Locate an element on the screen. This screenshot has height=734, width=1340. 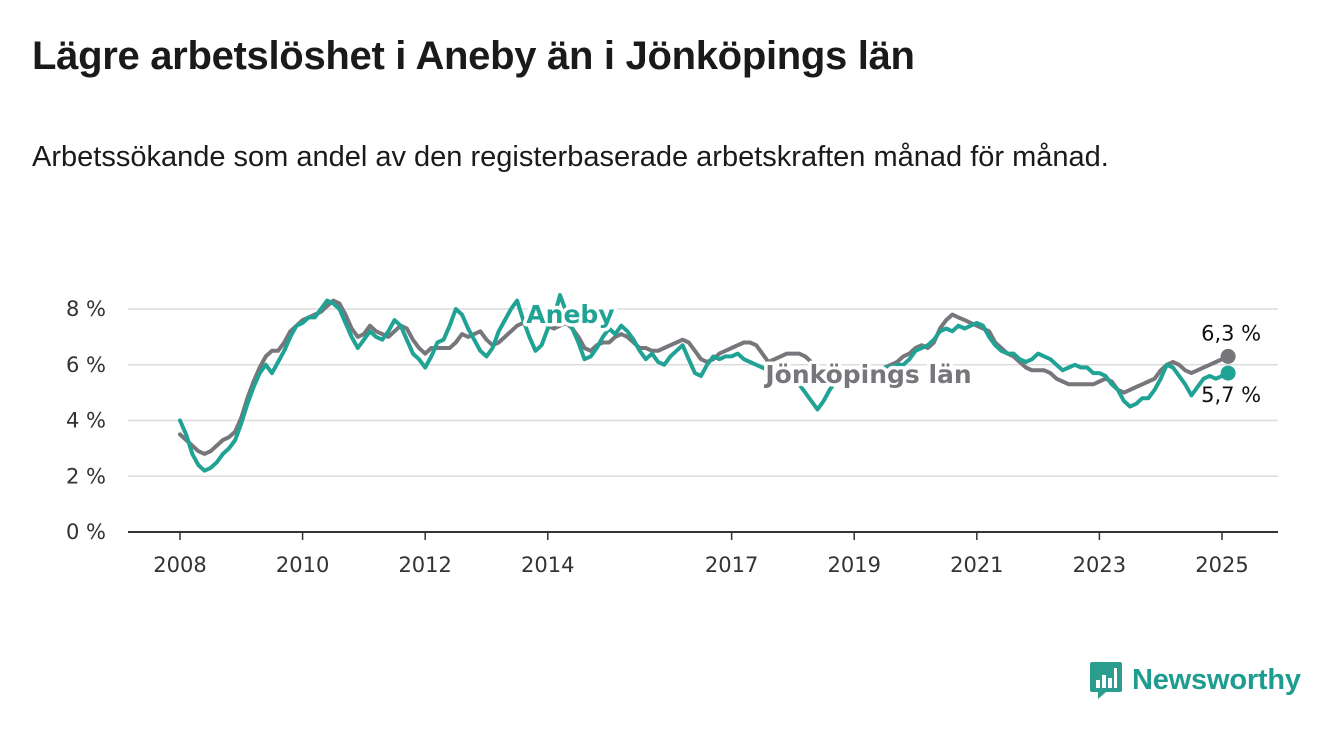
y-tick-label: 4 % is located at coordinates (86, 421).